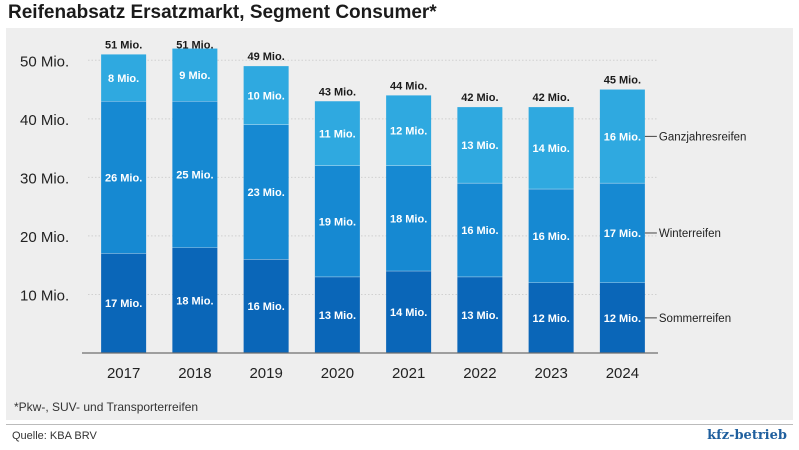  What do you see at coordinates (44, 295) in the screenshot?
I see `y-tick-label: 10 Mio.` at bounding box center [44, 295].